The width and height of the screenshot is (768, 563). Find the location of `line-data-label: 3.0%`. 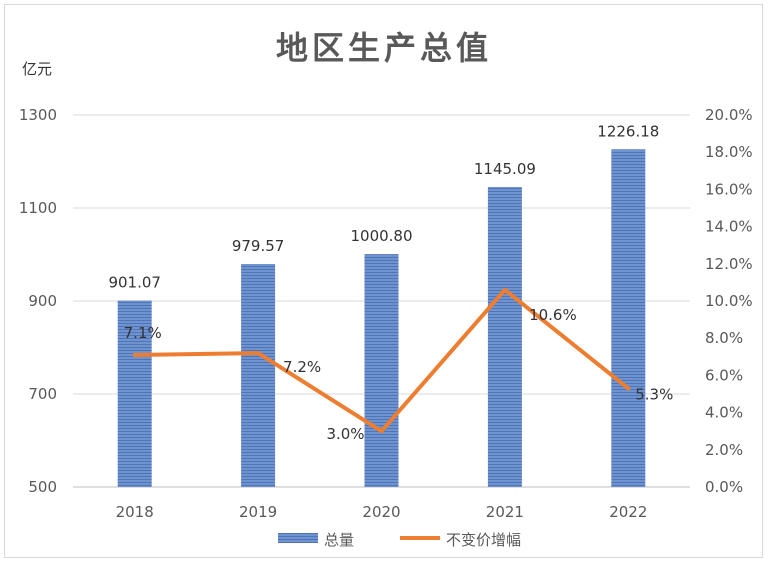

line-data-label: 3.0% is located at coordinates (345, 434).